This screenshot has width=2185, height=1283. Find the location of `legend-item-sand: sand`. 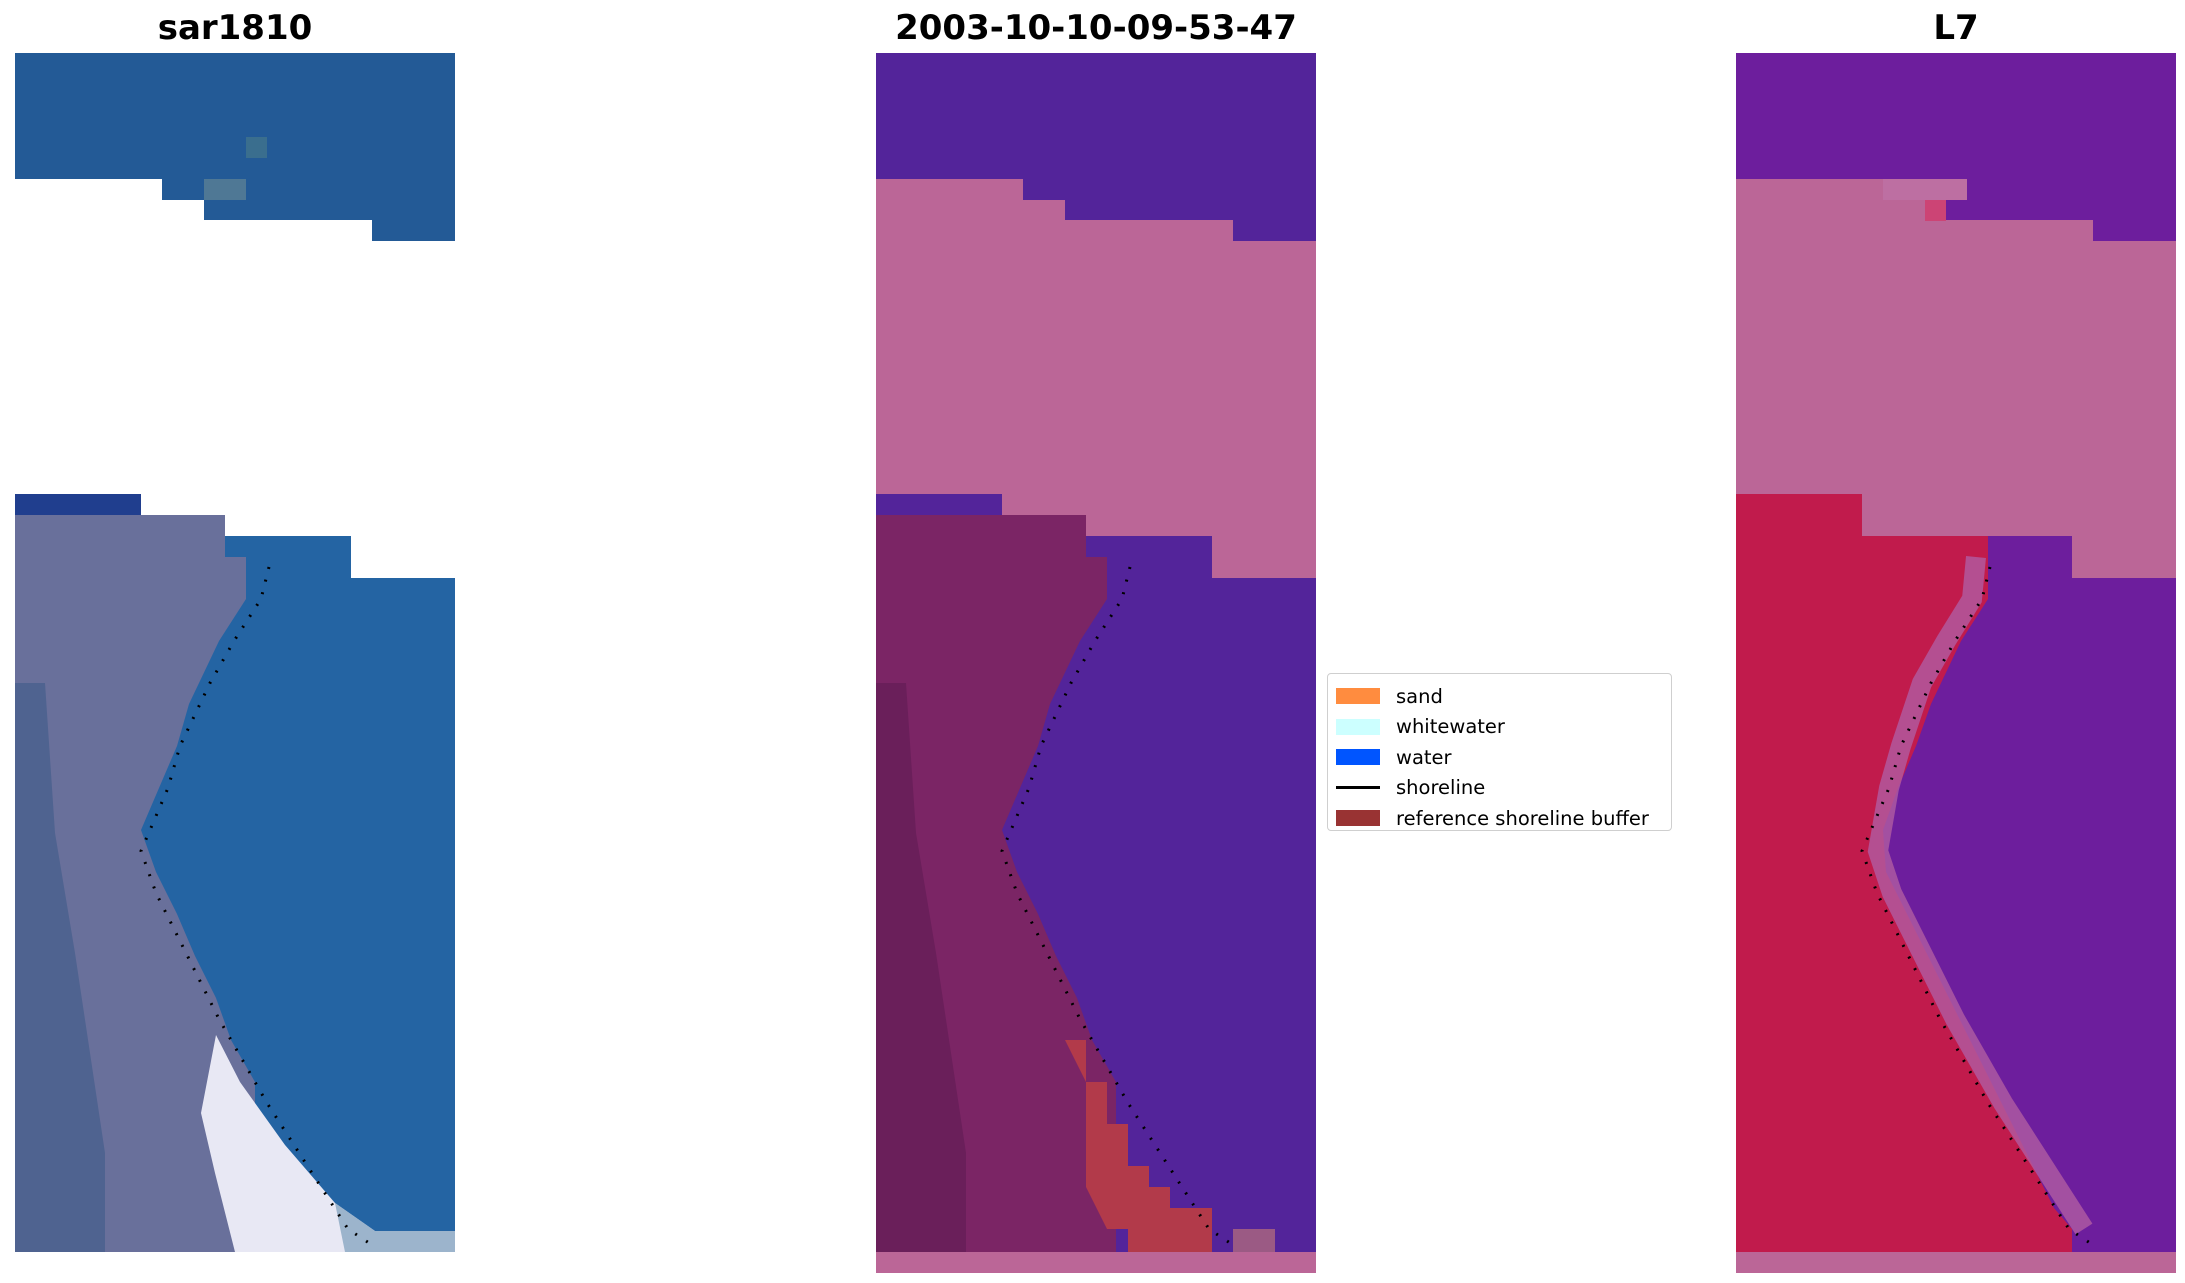

legend-item-sand: sand is located at coordinates (1499, 696).